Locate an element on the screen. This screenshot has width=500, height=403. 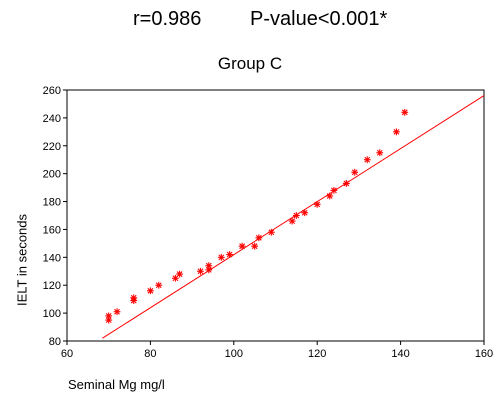
y-tick-label-140: 140 is located at coordinates (52, 258).